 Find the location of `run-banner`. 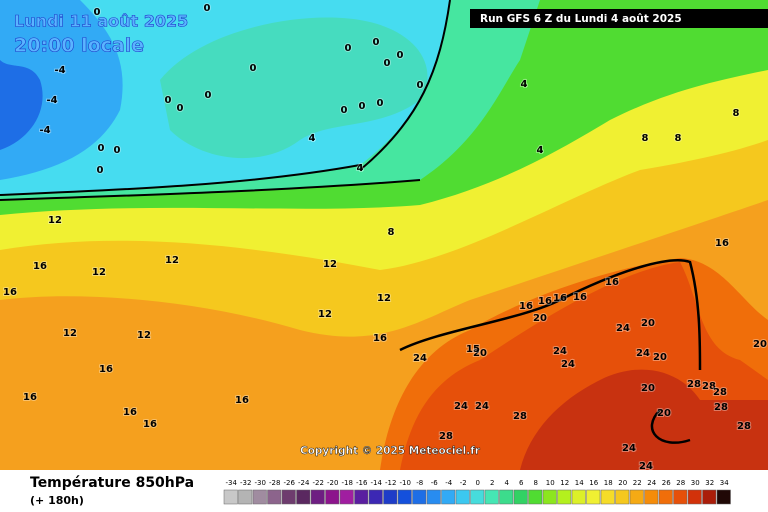

run-banner is located at coordinates (619, 18).